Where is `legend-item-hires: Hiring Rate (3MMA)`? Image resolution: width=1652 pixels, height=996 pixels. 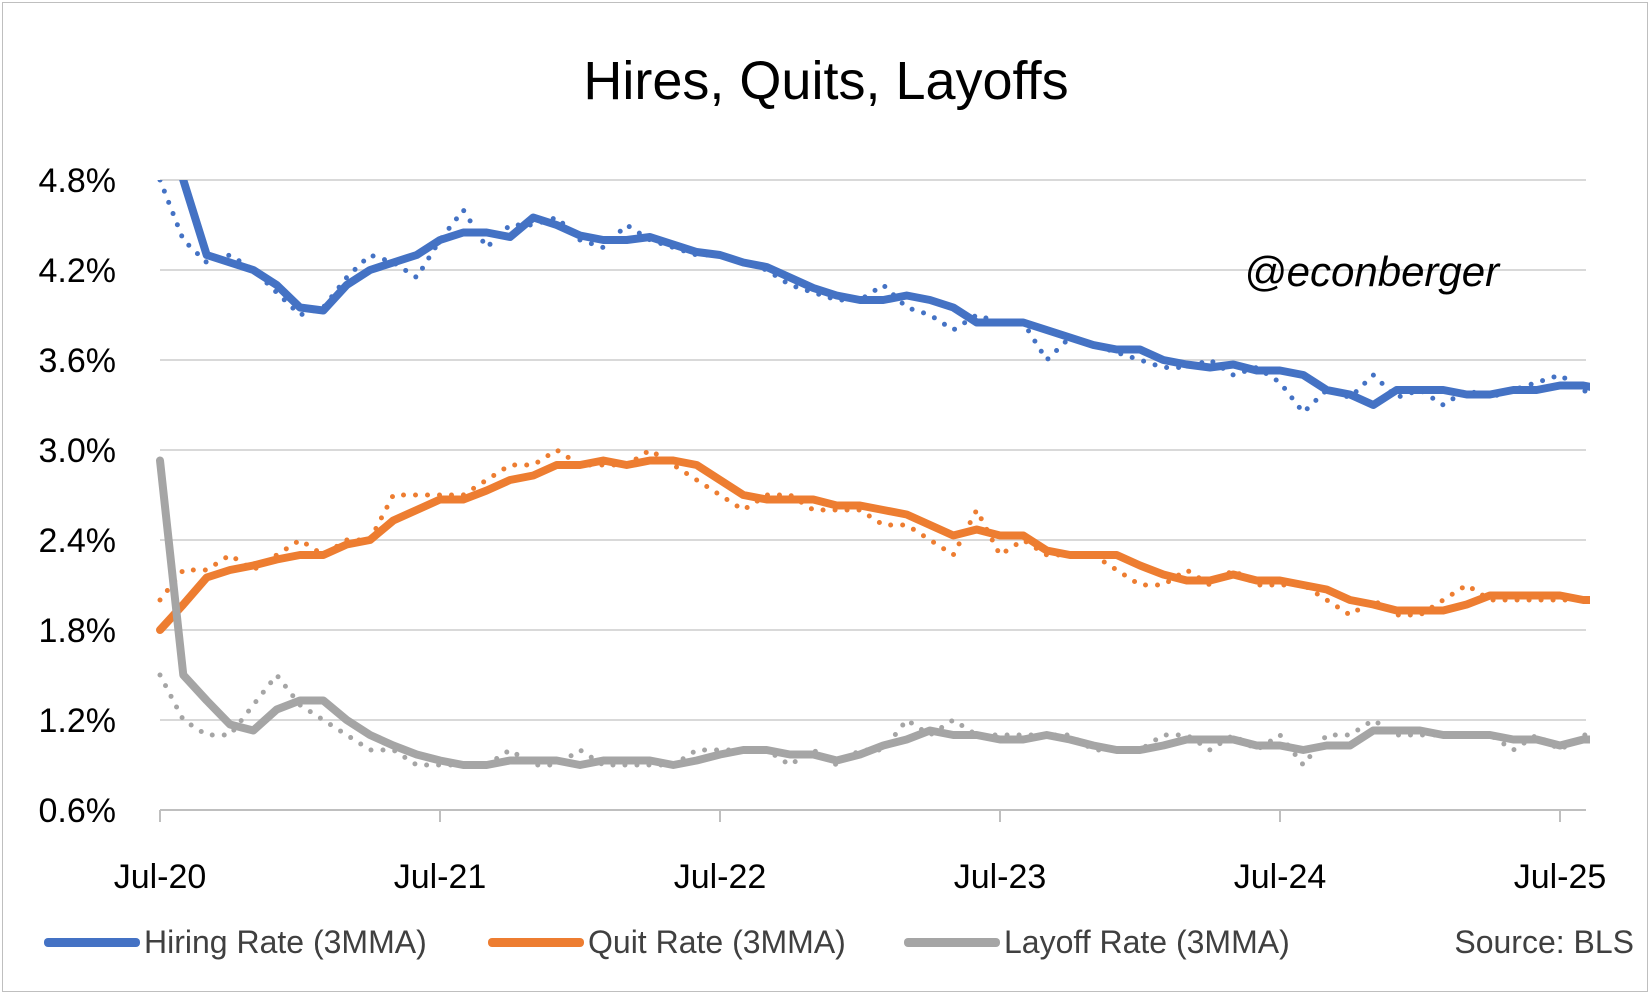 legend-item-hires: Hiring Rate (3MMA) is located at coordinates (235, 942).